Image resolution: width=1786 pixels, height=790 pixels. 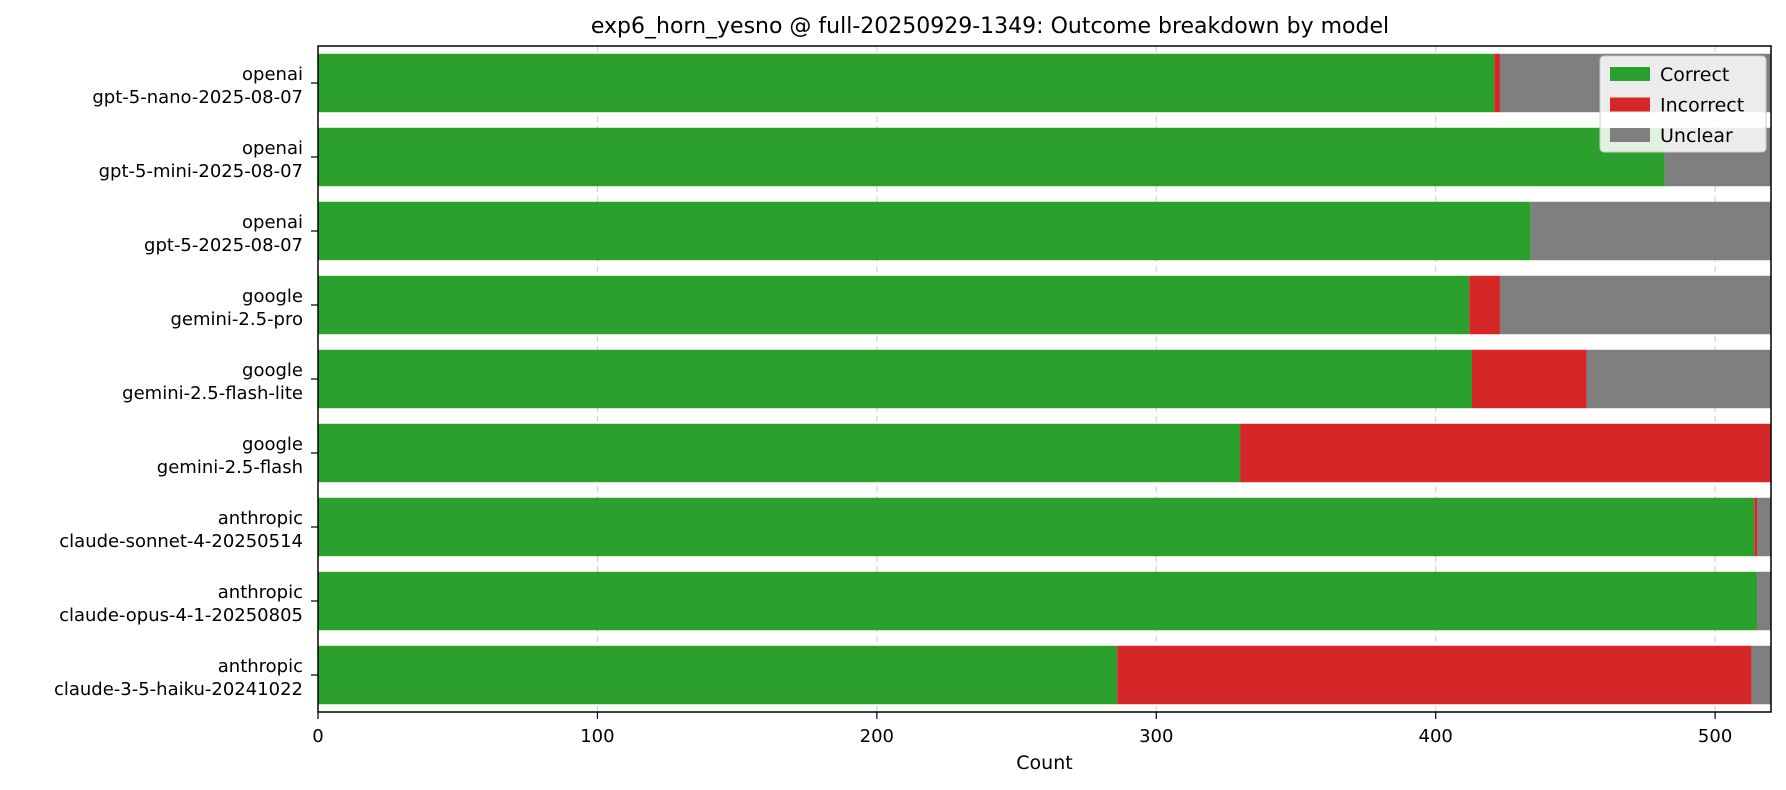 I want to click on x-tick-label-4: 400, so click(x=1436, y=736).